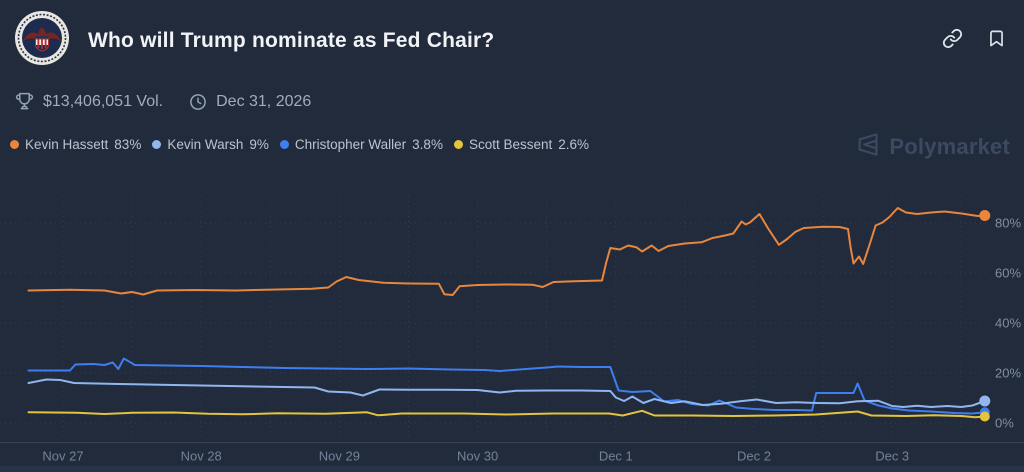  I want to click on next-section-edge, so click(512, 469).